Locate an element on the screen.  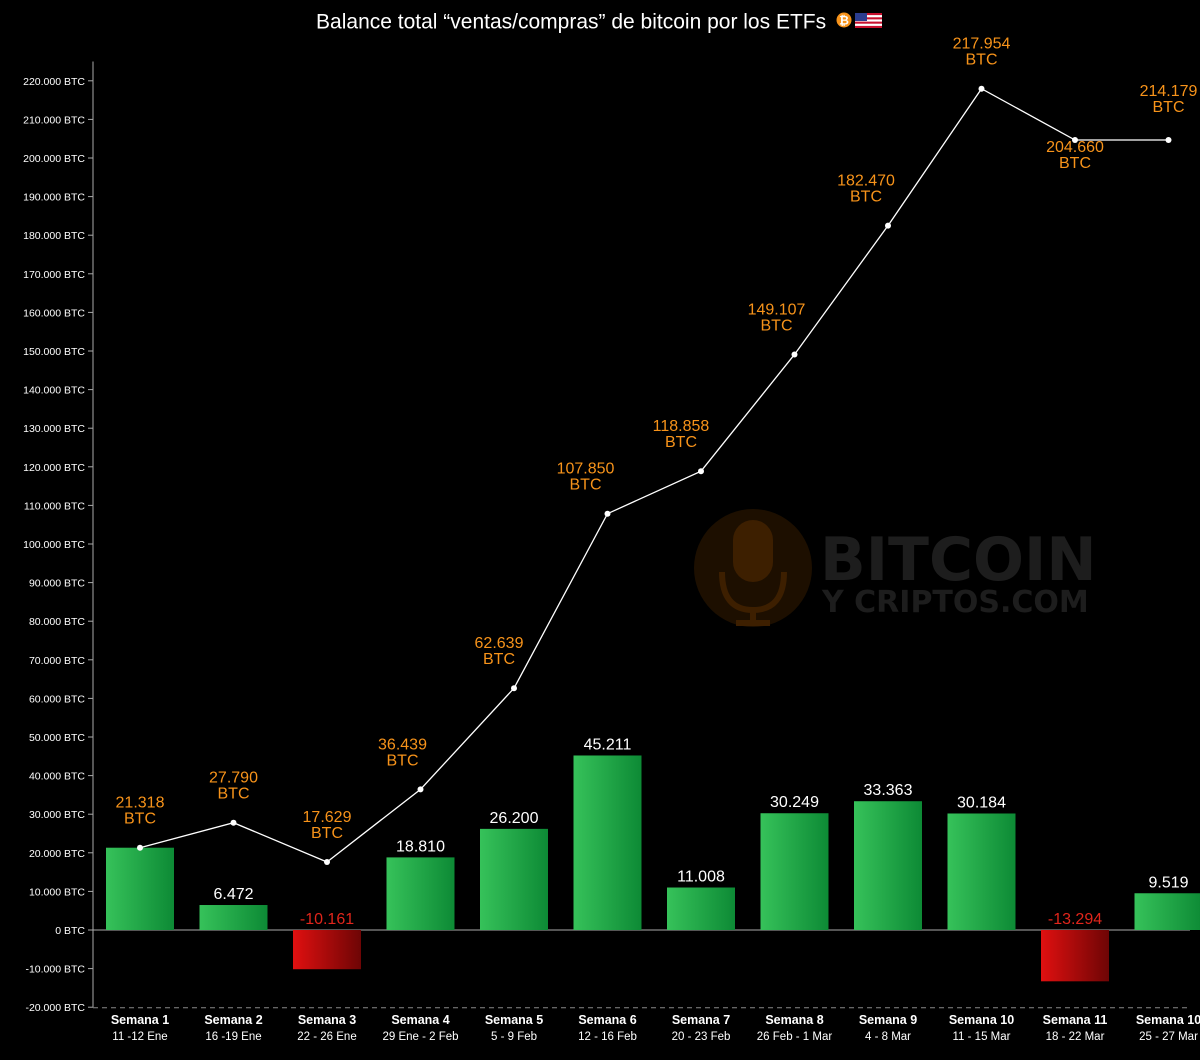
y-tick-label: 0 BTC is located at coordinates (70, 931).